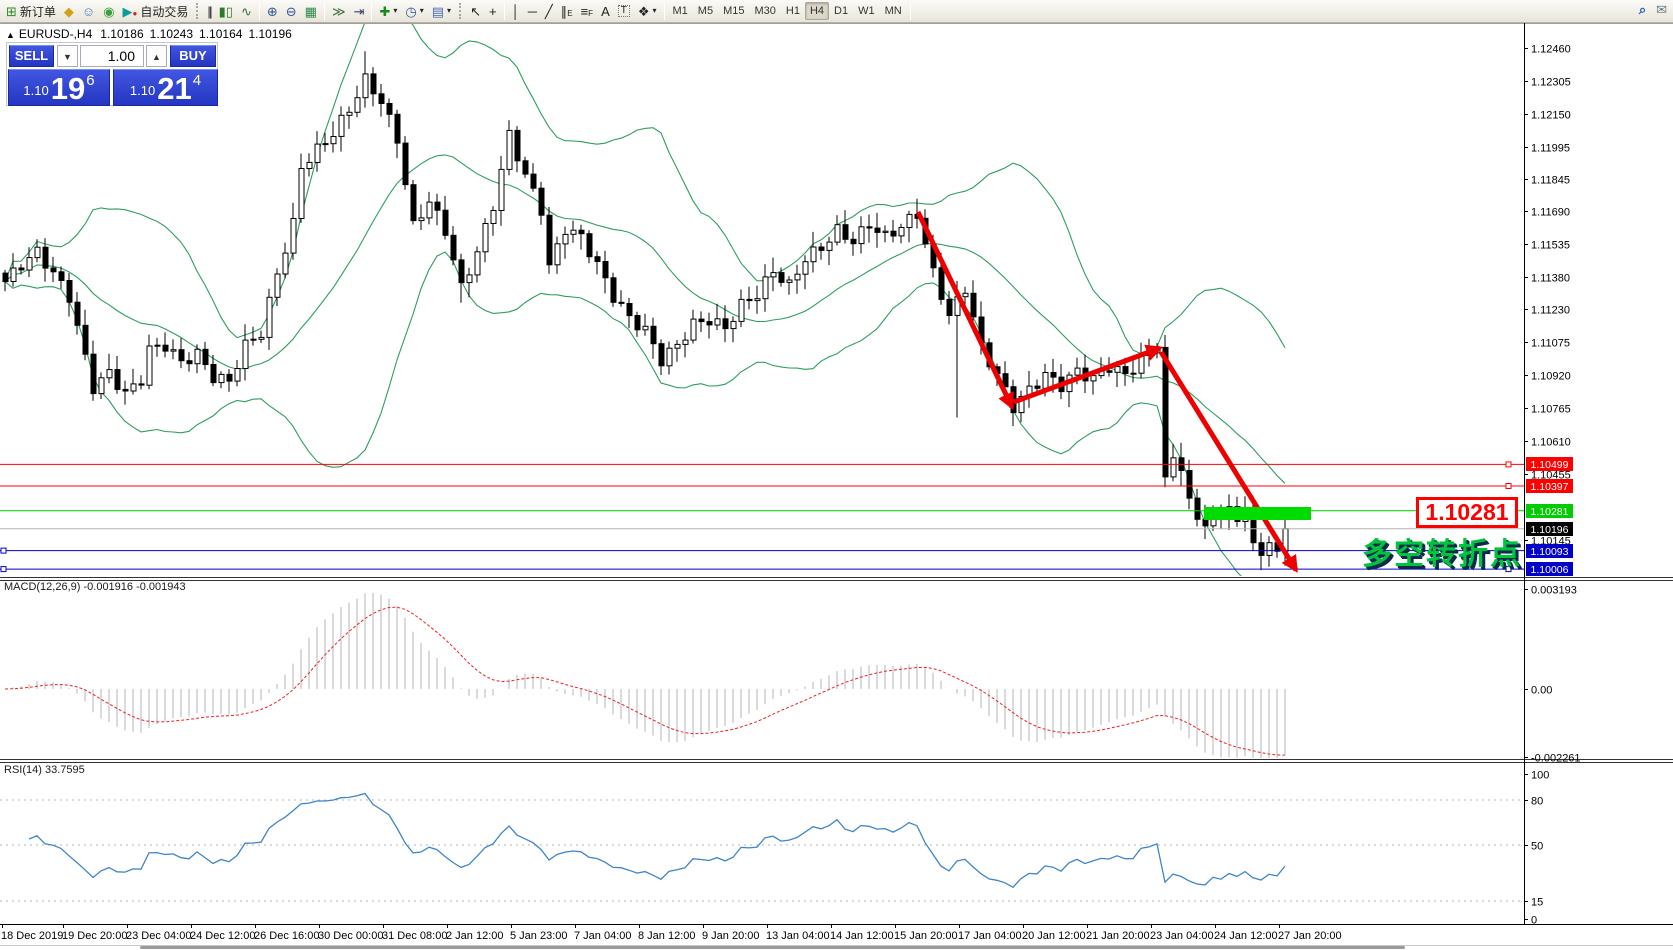  I want to click on timeframe-M1: M1, so click(680, 11).